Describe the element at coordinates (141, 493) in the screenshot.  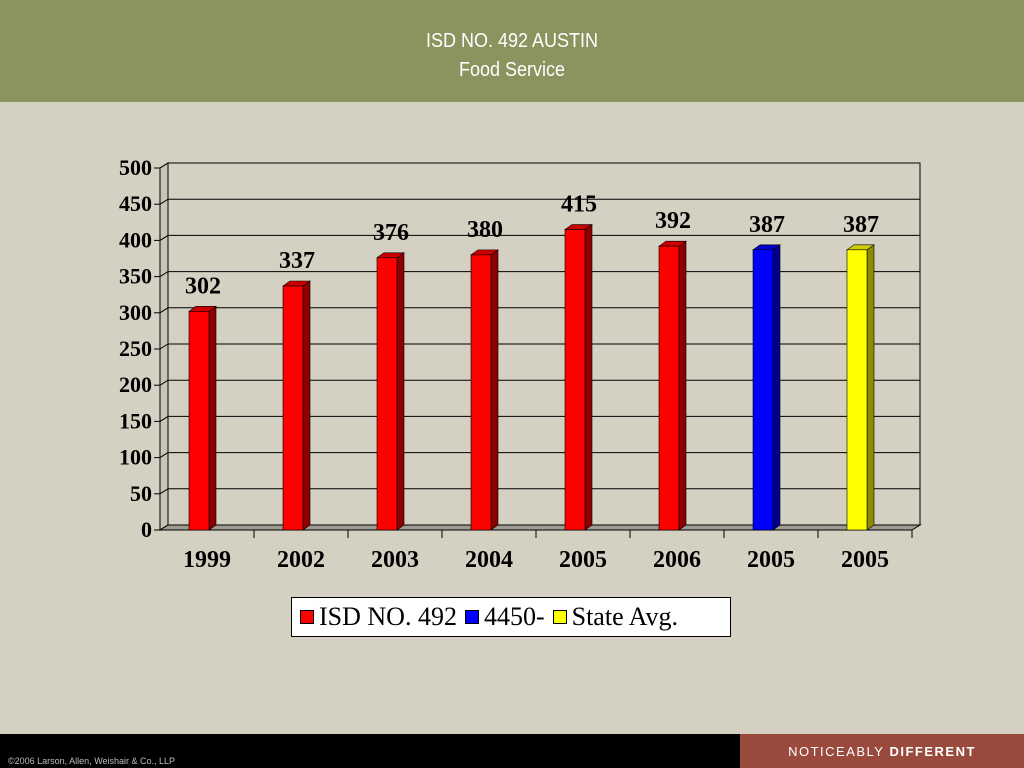
I see `y-tick-label: 50` at that location.